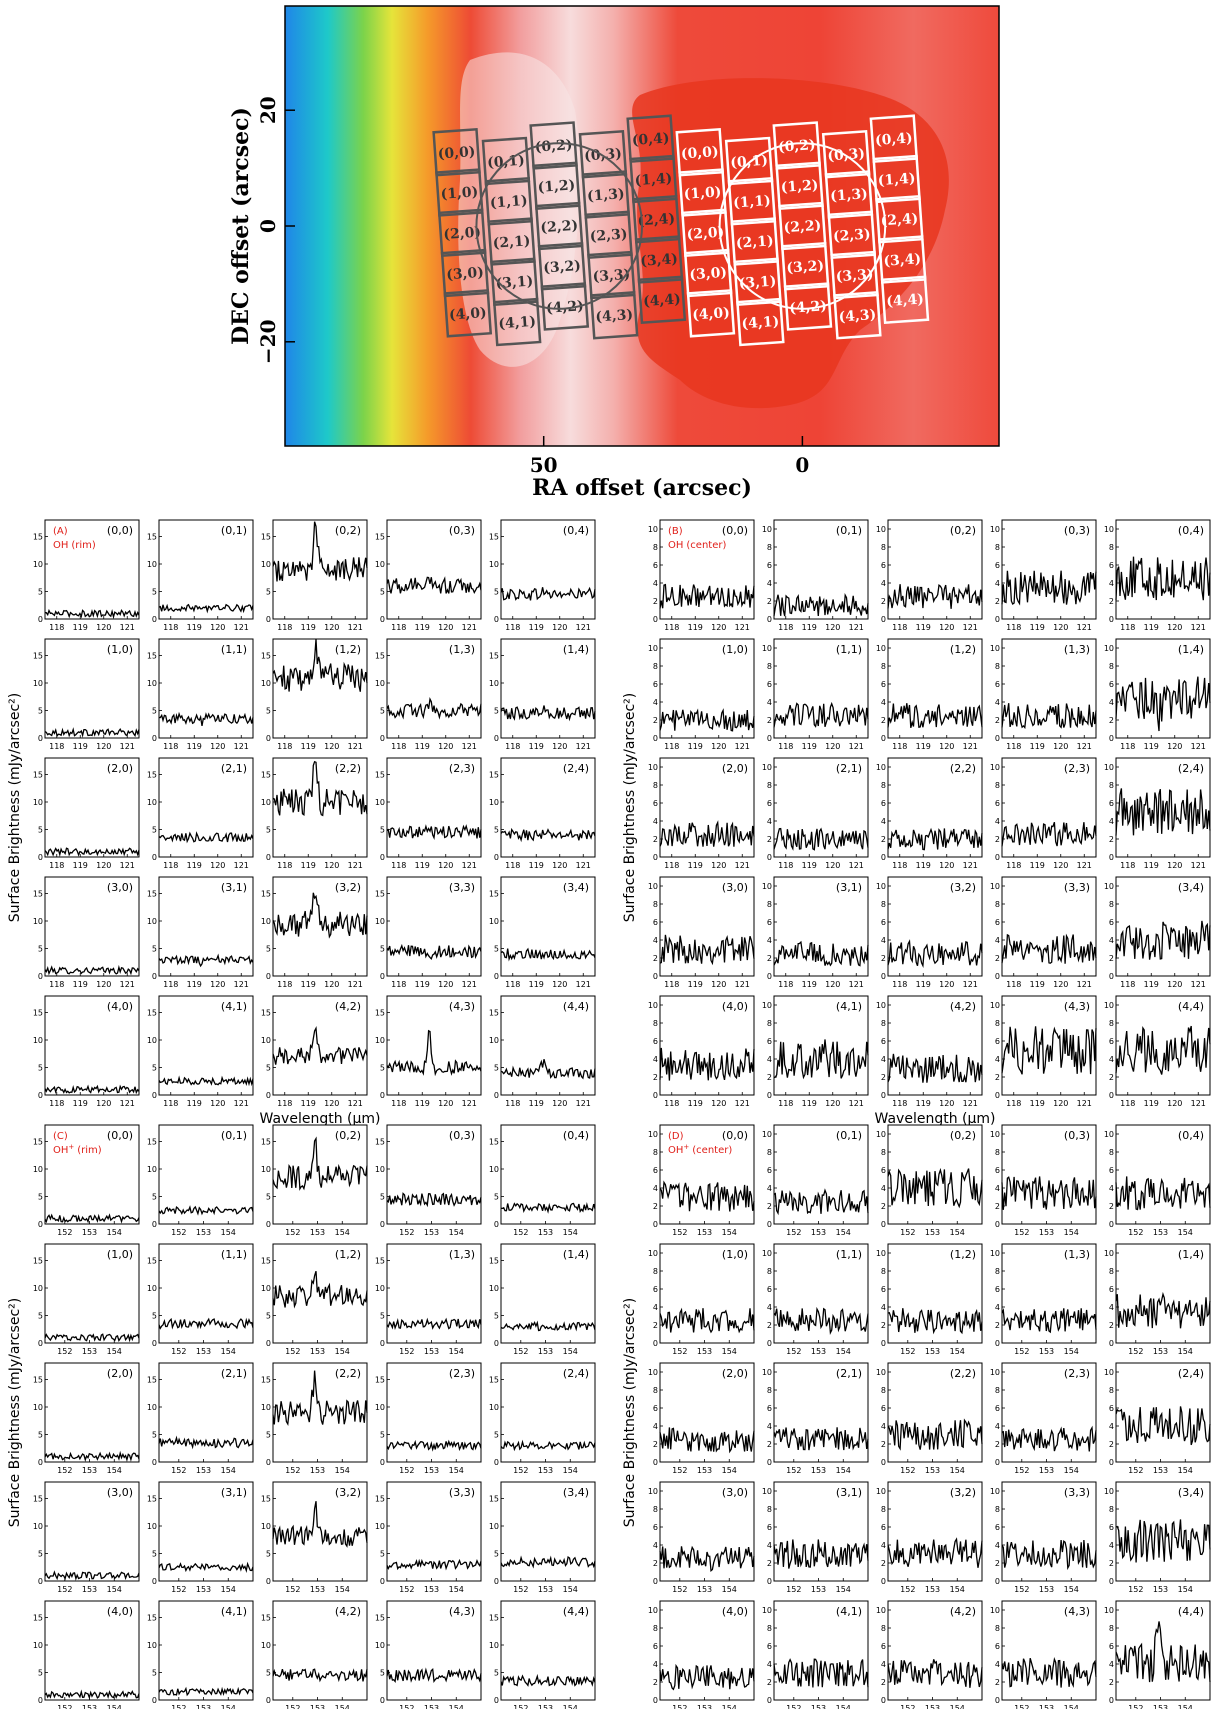 The height and width of the screenshot is (1709, 1216). What do you see at coordinates (314, 1299) in the screenshot?
I see `spectrum-cell: 0 5 10 15 152 153 154 (1,2)` at bounding box center [314, 1299].